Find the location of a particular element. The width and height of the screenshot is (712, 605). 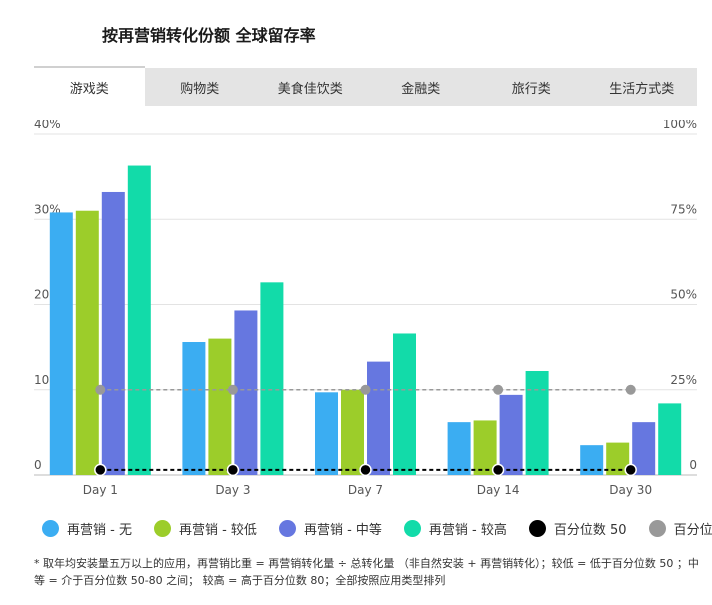

tab-shopping: 购物类 is located at coordinates (200, 89).